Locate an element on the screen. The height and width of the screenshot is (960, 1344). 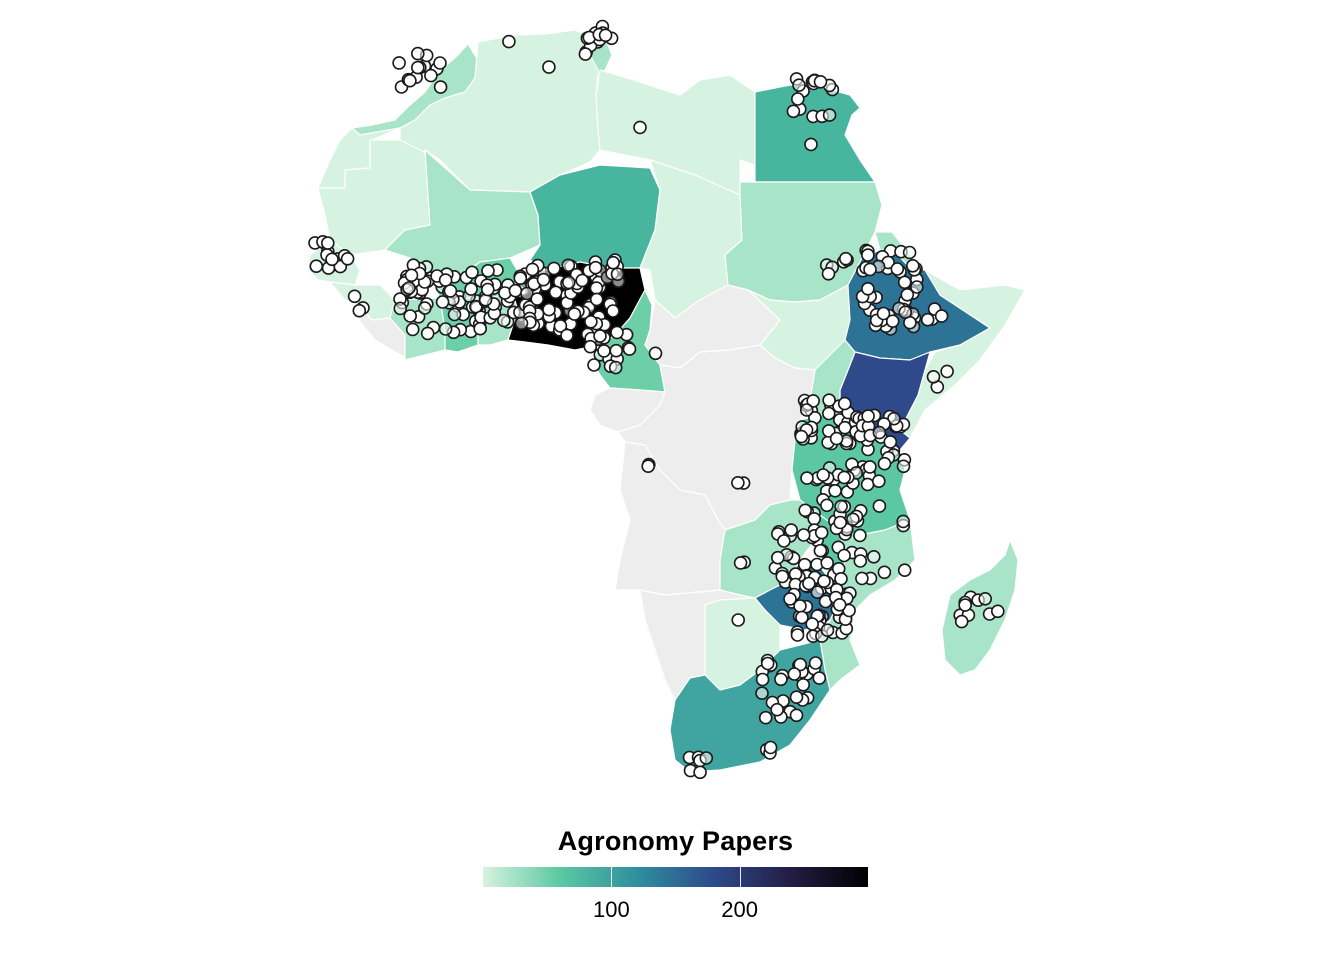
country-ethiopia is located at coordinates (917, 305).